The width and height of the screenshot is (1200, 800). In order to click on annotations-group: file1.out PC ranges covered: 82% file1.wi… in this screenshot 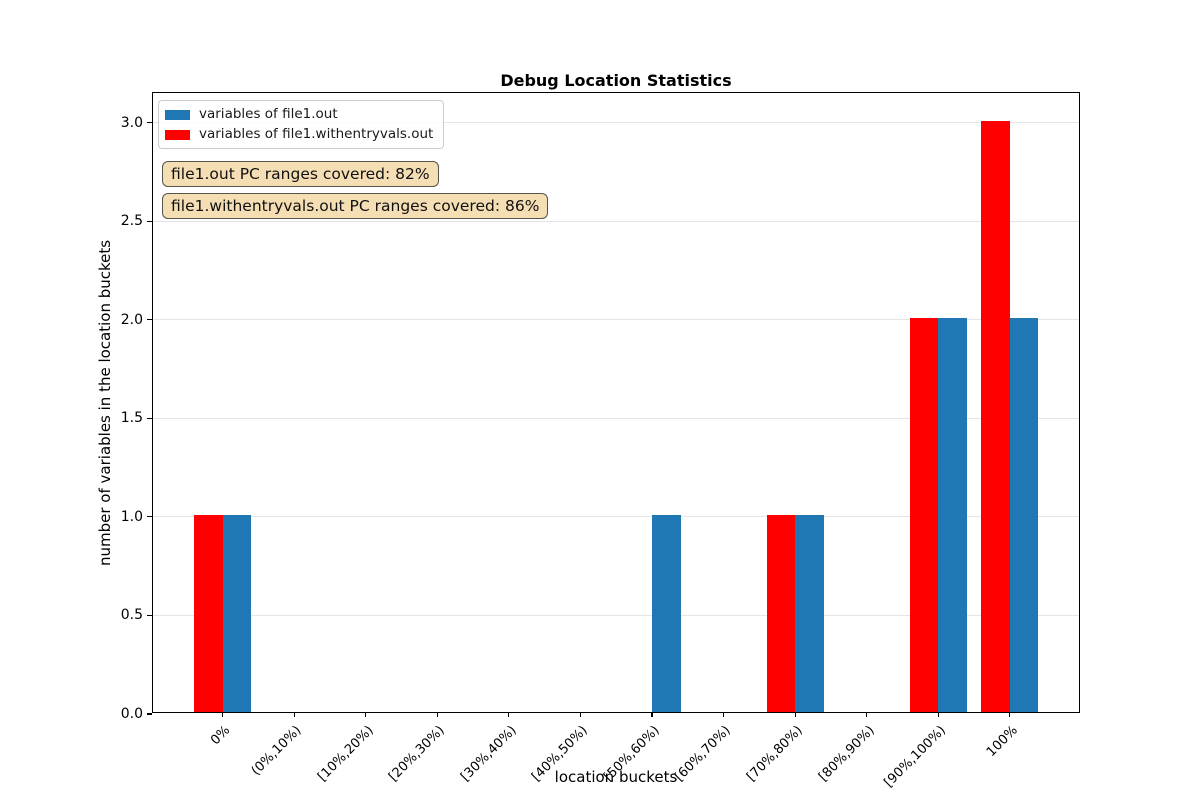, I will do `click(355, 190)`.